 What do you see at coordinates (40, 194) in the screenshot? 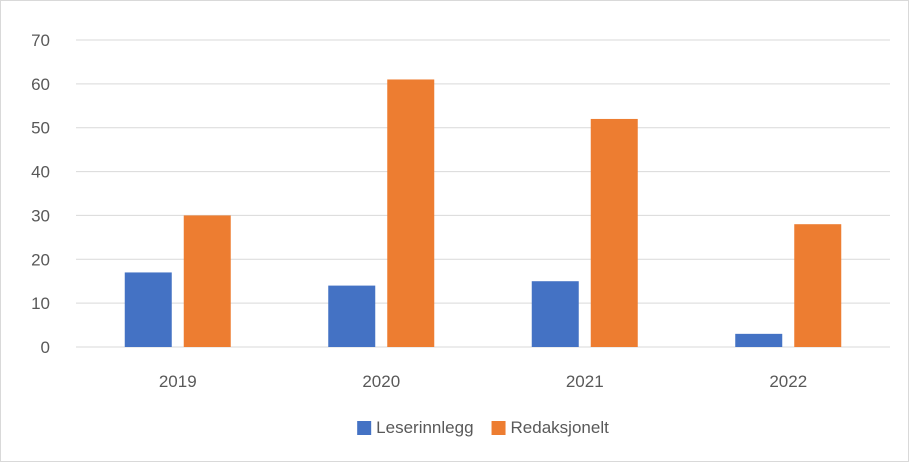
I see `y-axis: 0 10 20 30 40 50 60 70` at bounding box center [40, 194].